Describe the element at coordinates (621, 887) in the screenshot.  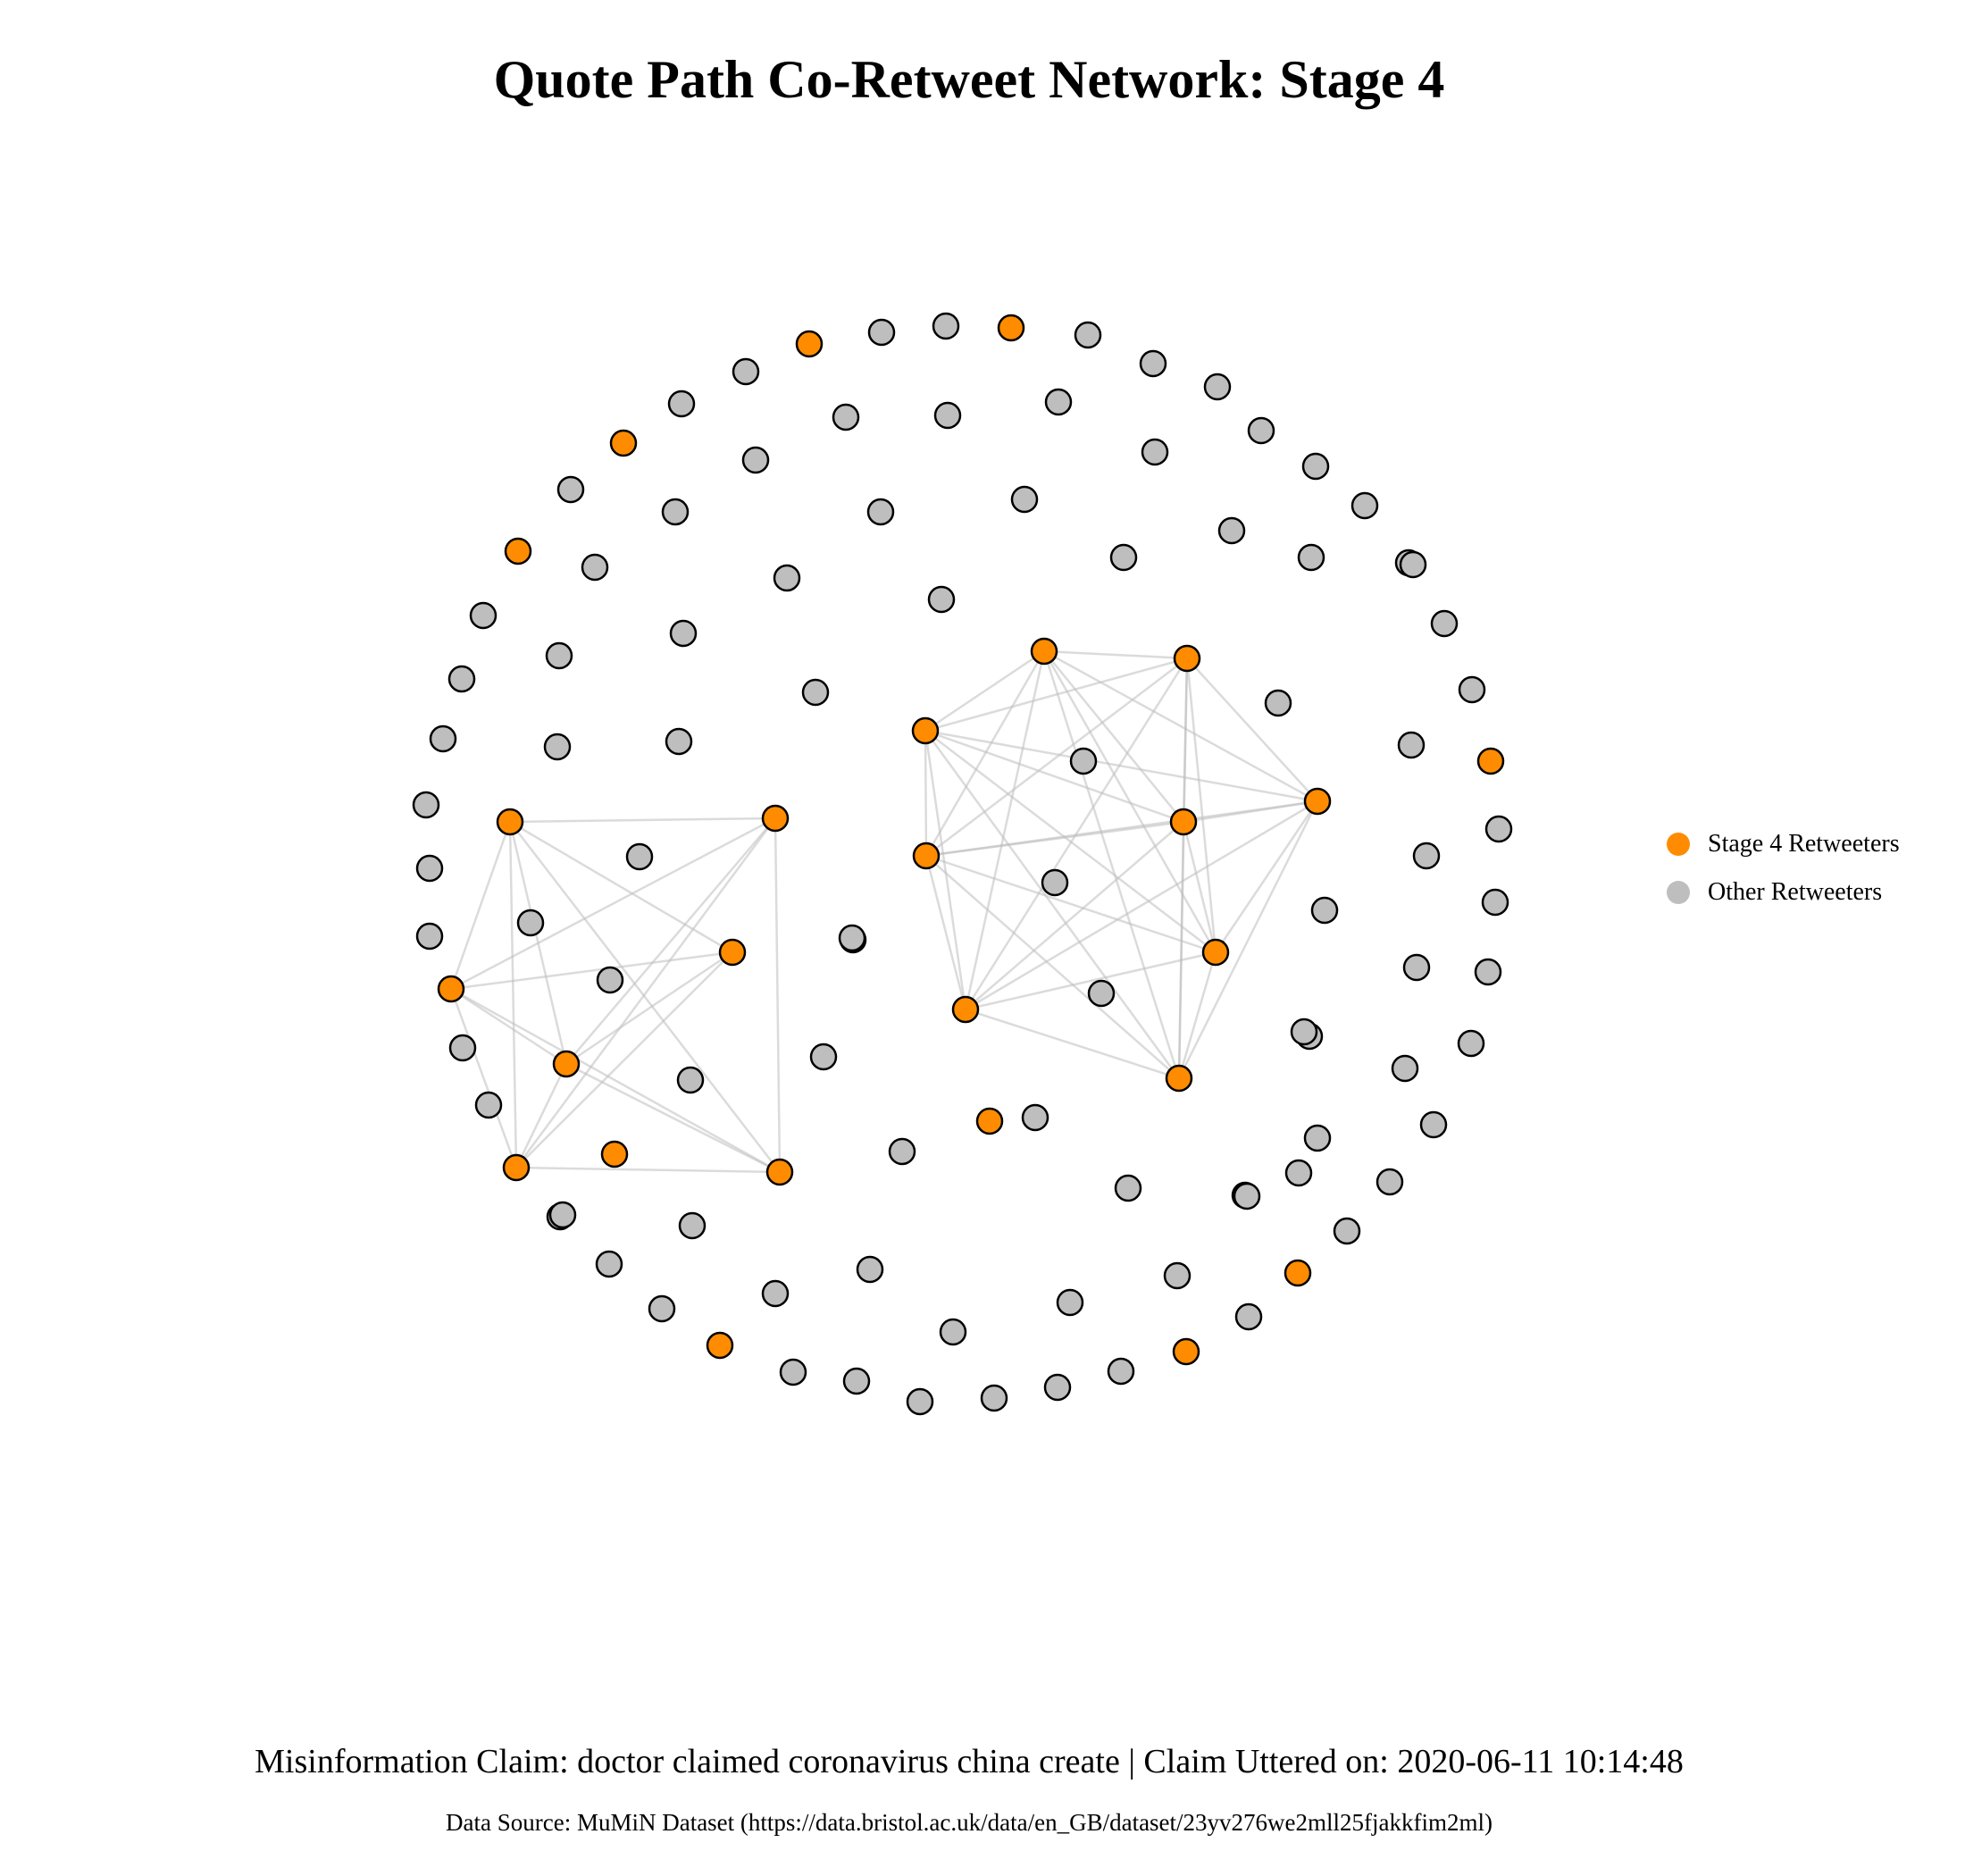
I see `left-cluster-edge-L1-L4` at that location.